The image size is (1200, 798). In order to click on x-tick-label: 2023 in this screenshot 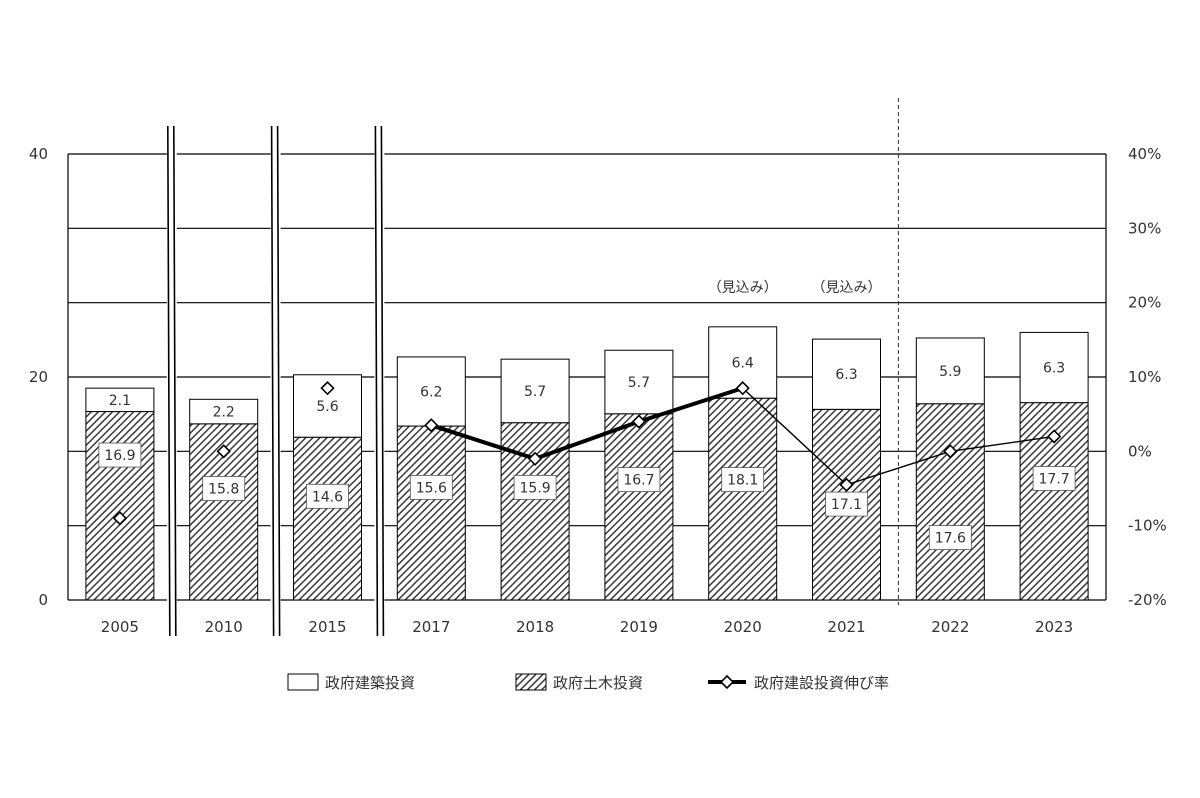, I will do `click(1054, 627)`.